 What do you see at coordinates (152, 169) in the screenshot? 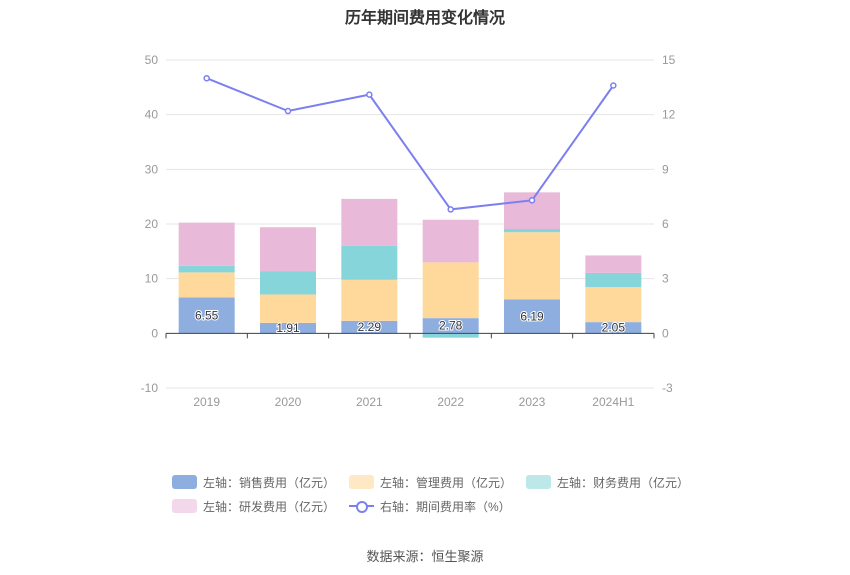
I see `left-tick-label: 30` at bounding box center [152, 169].